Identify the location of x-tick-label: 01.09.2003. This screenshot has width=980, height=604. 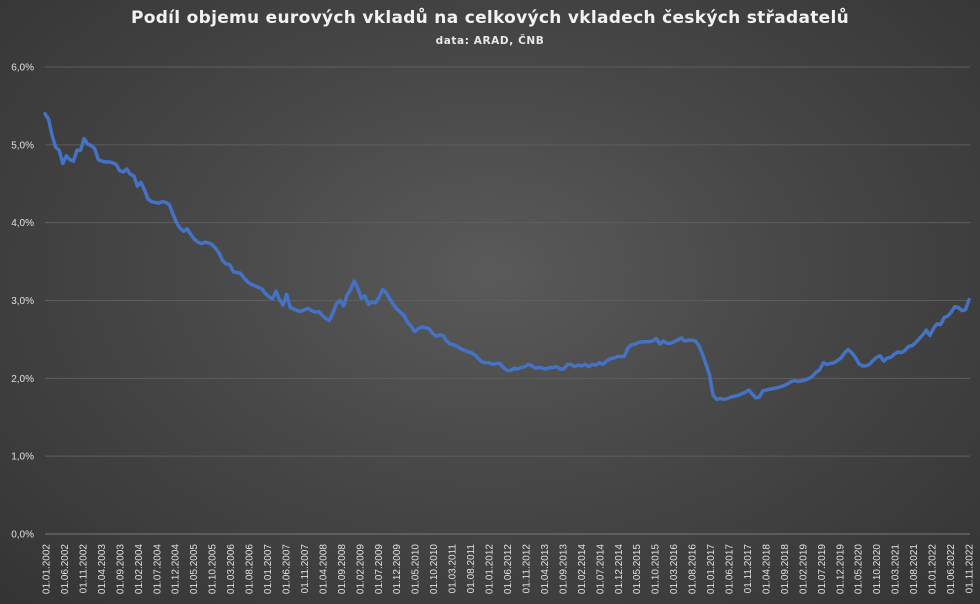
(120, 569).